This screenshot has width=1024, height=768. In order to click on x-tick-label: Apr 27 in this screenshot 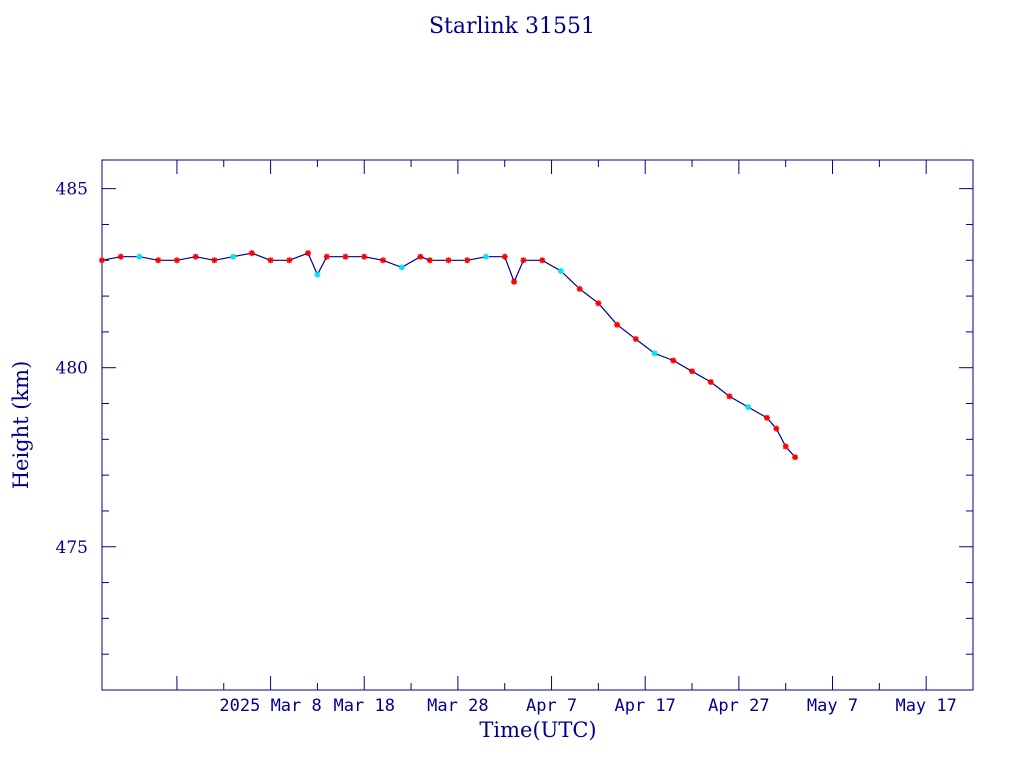, I will do `click(738, 706)`.